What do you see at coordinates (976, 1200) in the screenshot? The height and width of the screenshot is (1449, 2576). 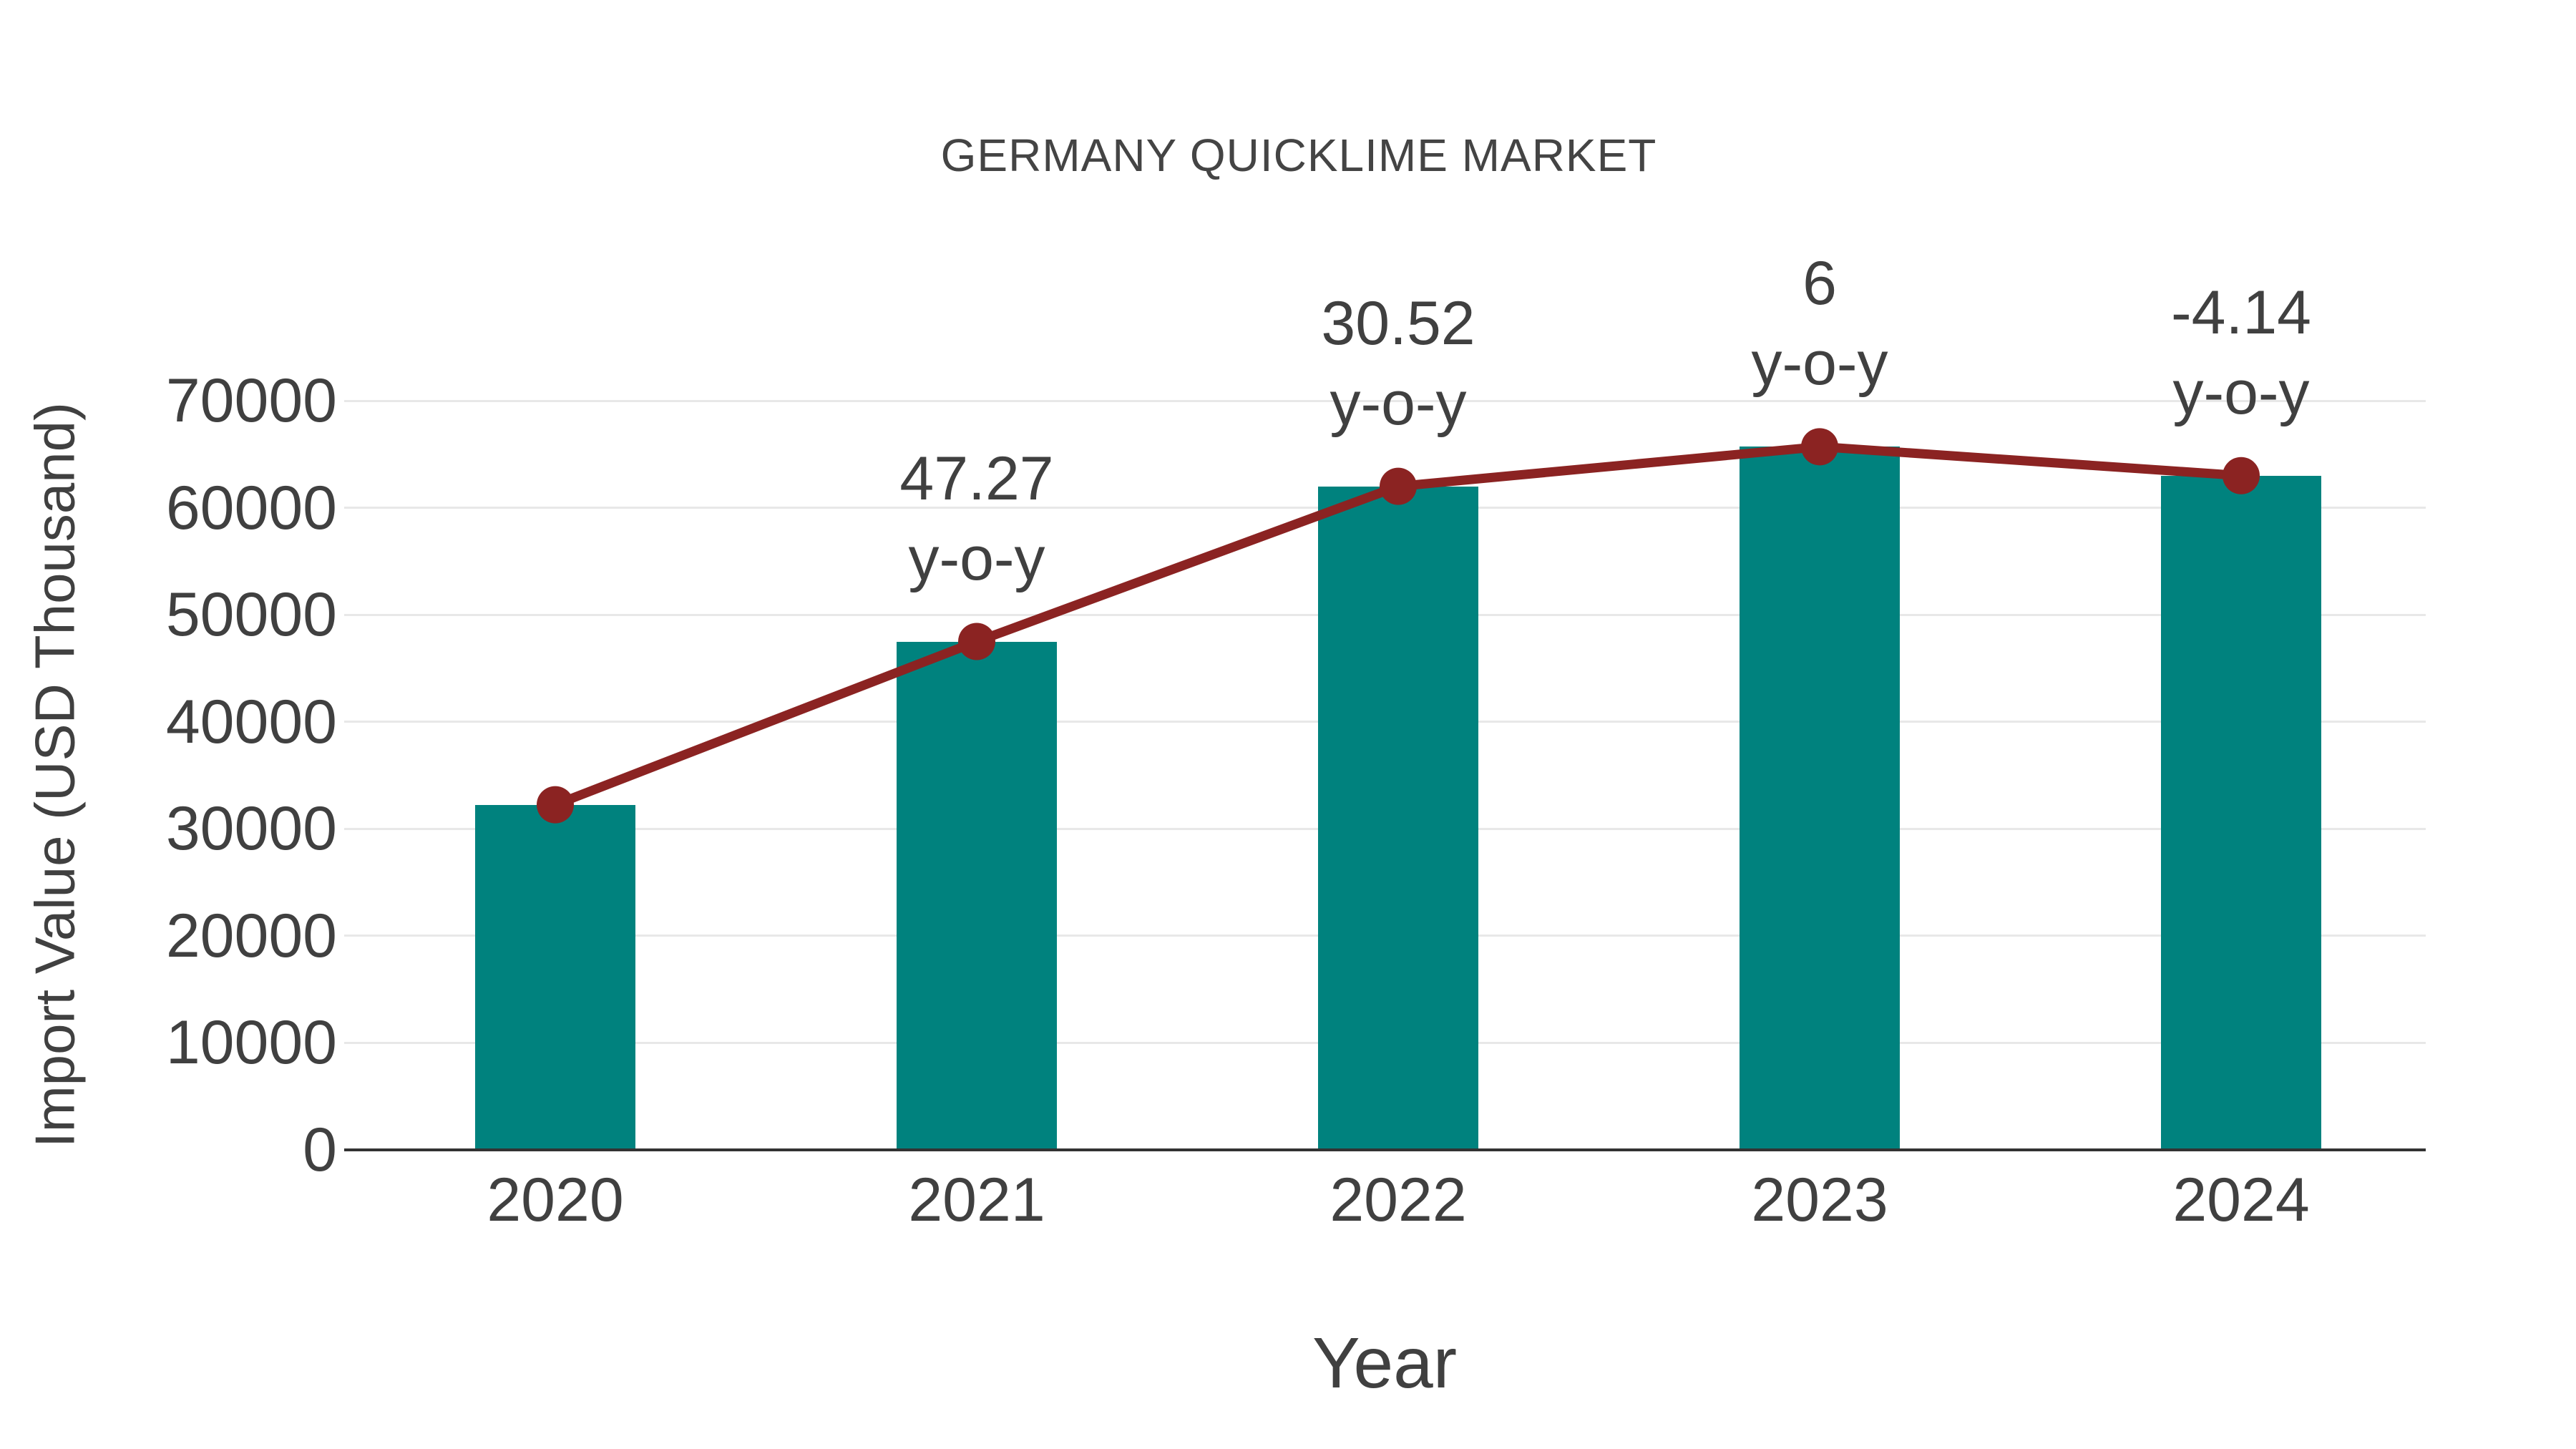 I see `x-tick-label-2021: 2021` at bounding box center [976, 1200].